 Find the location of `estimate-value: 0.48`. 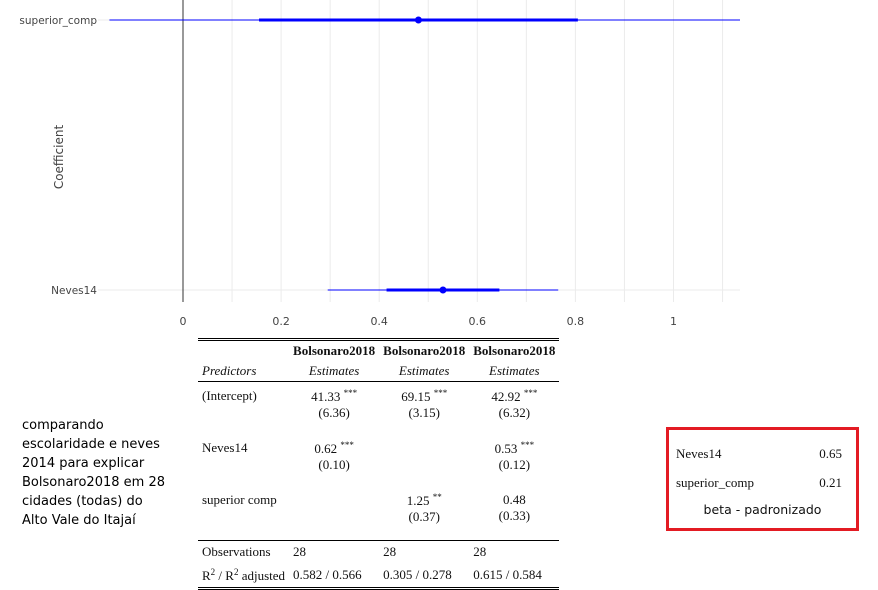

estimate-value: 0.48 is located at coordinates (514, 499).